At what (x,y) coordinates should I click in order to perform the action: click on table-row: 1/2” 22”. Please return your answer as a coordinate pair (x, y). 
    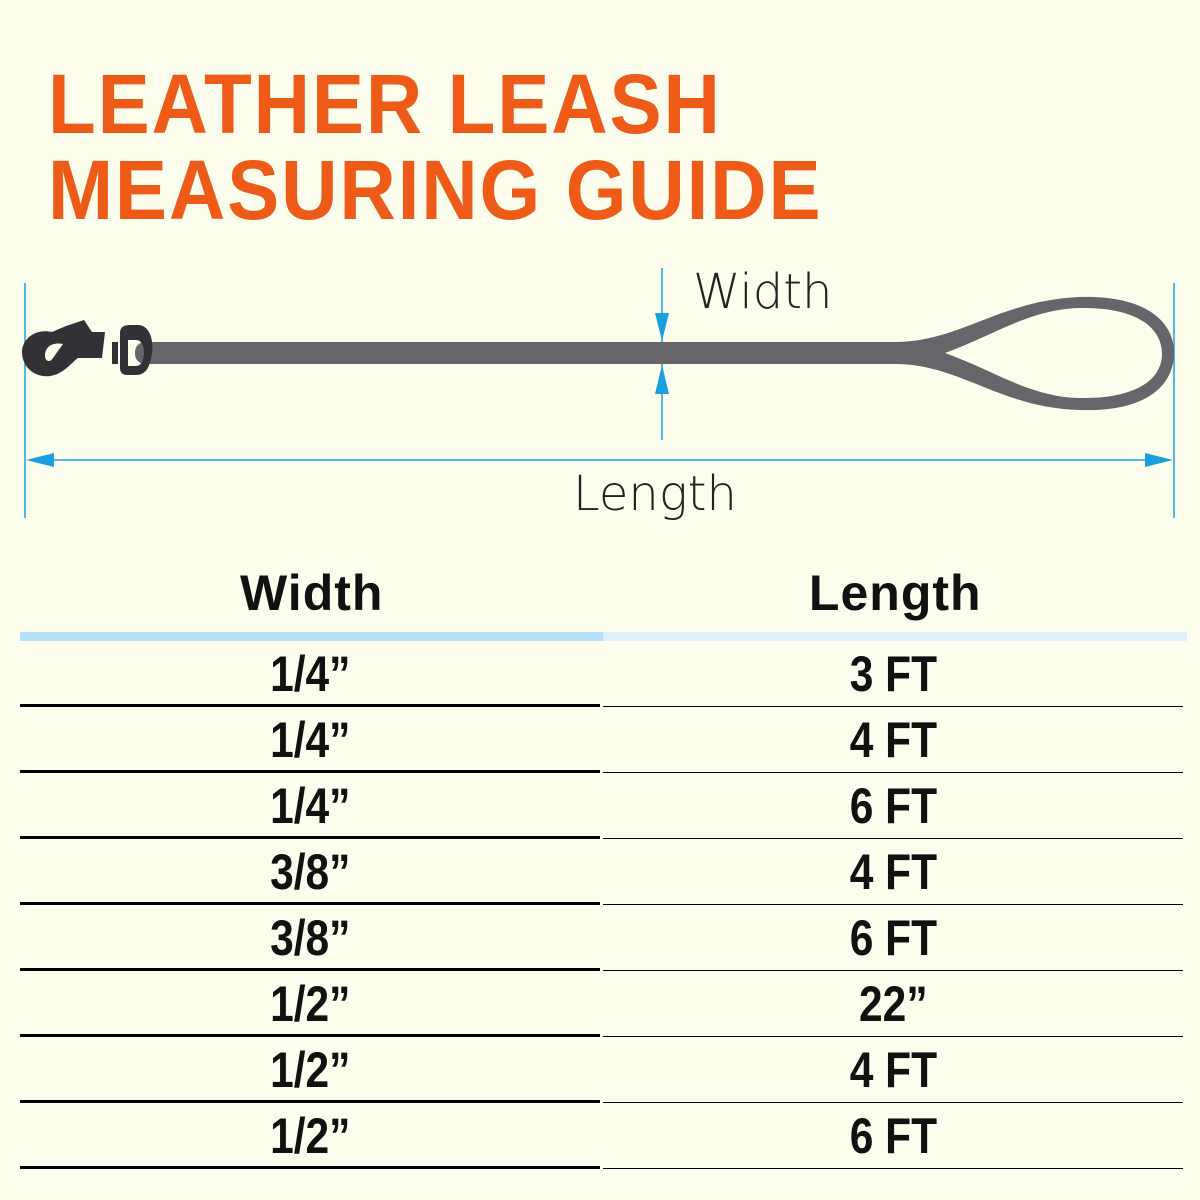
    Looking at the image, I should click on (603, 1004).